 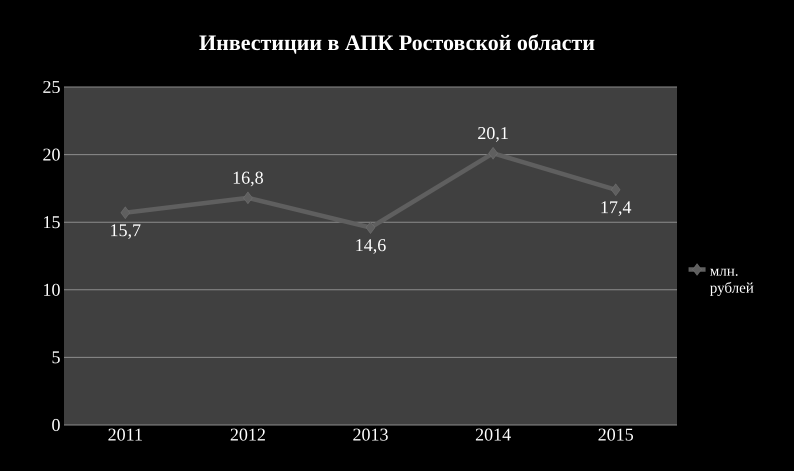 I want to click on data-label: 20,1, so click(x=493, y=134).